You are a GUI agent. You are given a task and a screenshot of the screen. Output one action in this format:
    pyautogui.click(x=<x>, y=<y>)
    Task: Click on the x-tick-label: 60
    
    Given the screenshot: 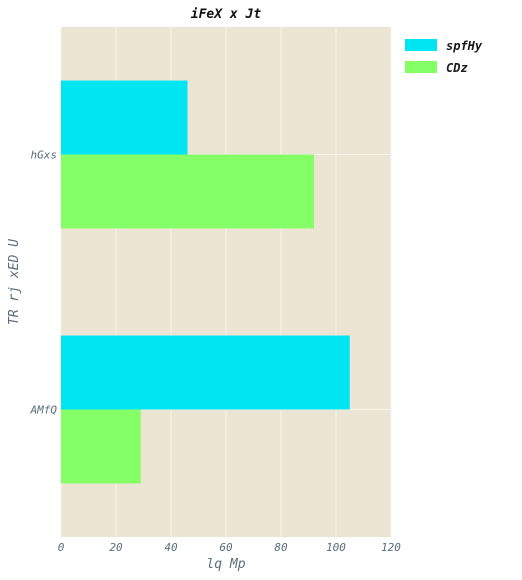 What is the action you would take?
    pyautogui.click(x=226, y=547)
    